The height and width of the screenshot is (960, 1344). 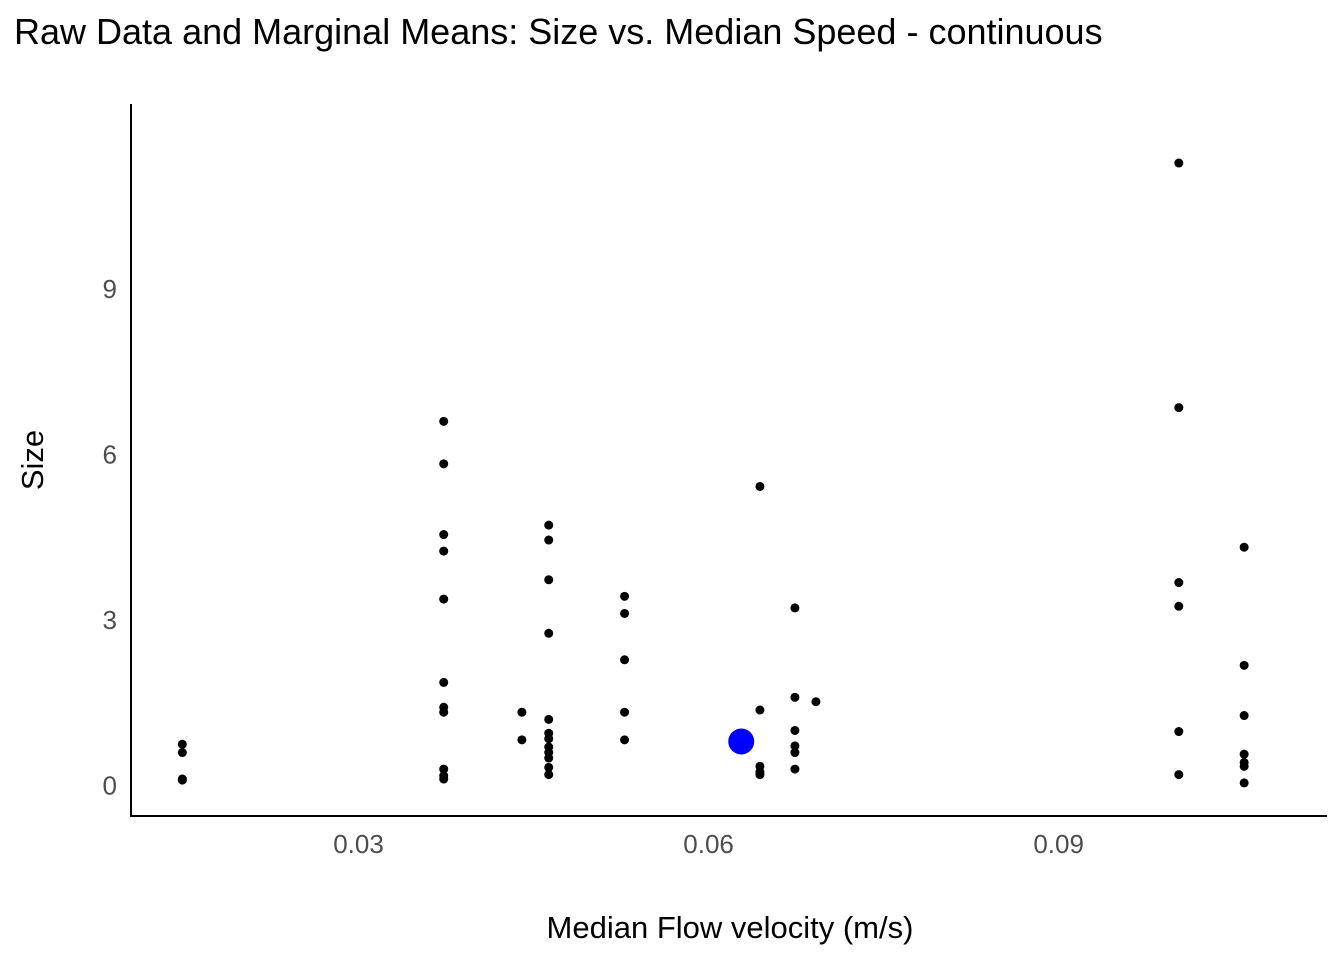 I want to click on y-axis-ticks: 0 3 6 9, so click(x=110, y=537).